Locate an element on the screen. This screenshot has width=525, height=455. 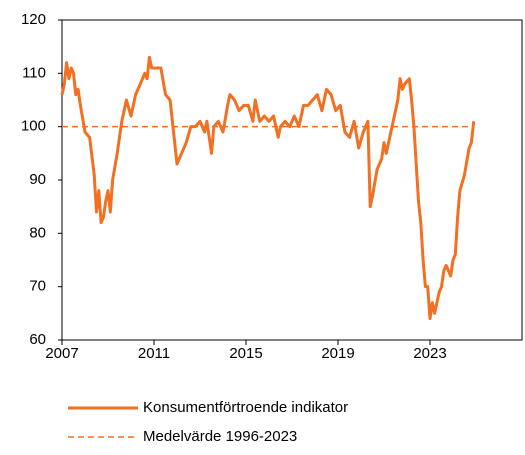
legend-label: Konsumentförtroende indikator is located at coordinates (245, 407).